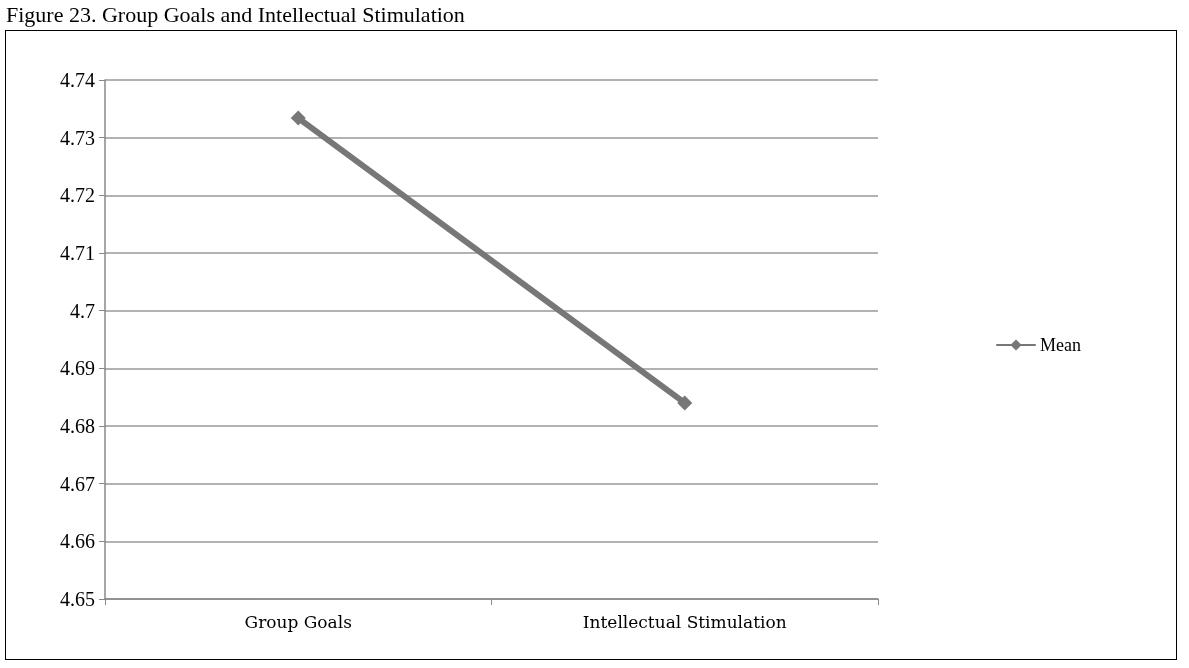  I want to click on y-tick-label: 4.7, so click(82, 310).